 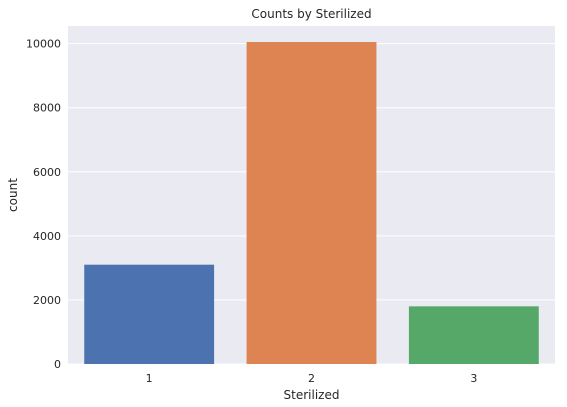 I want to click on y-tick-labels: 0 2000 4000 6000 8000 10000, so click(x=43, y=204).